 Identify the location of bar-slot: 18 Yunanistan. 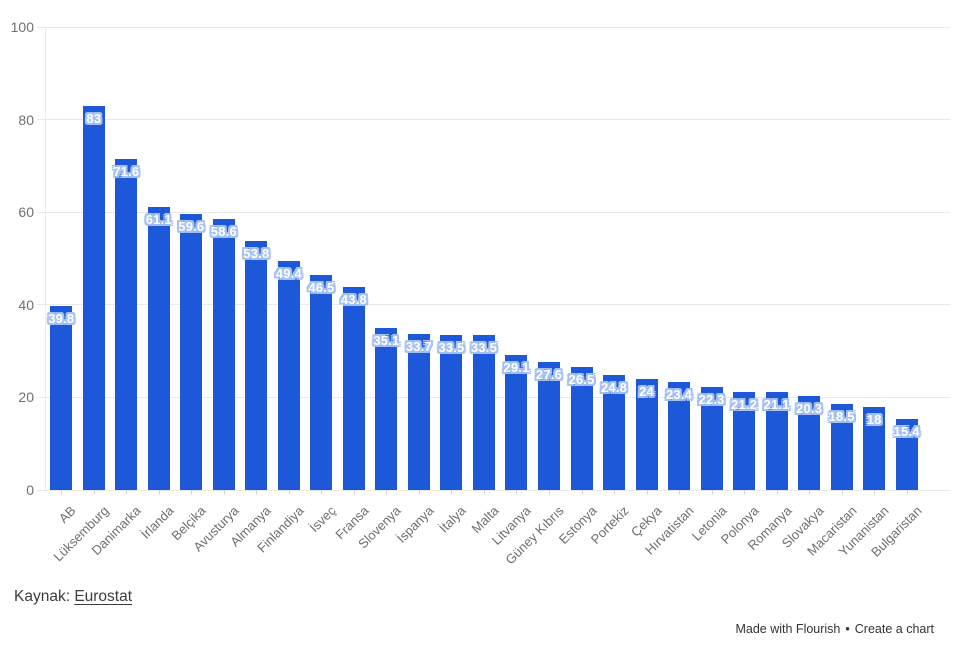
(864, 293).